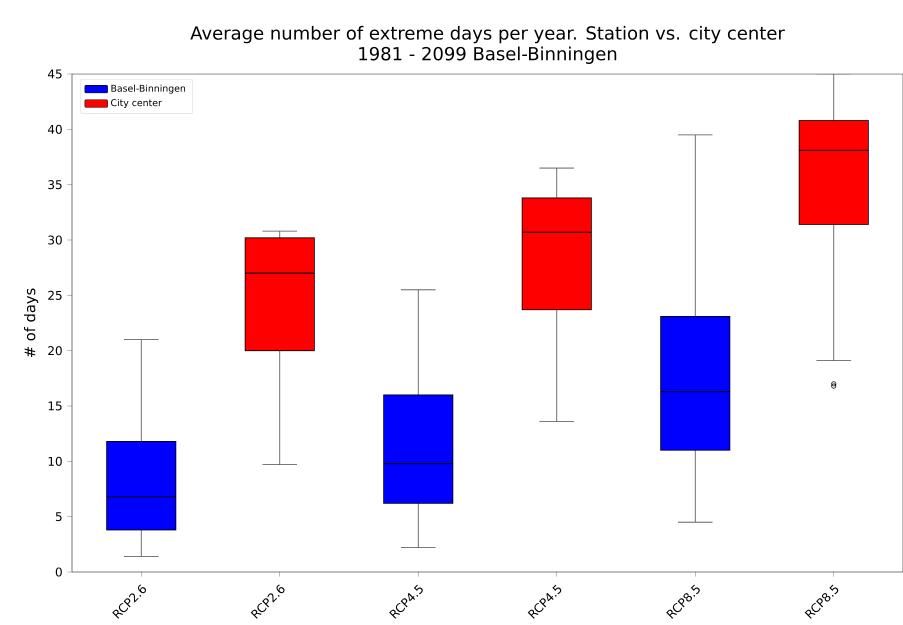  I want to click on chart-subtitle: 1981 - 2099 Basel-Binningen, so click(487, 55).